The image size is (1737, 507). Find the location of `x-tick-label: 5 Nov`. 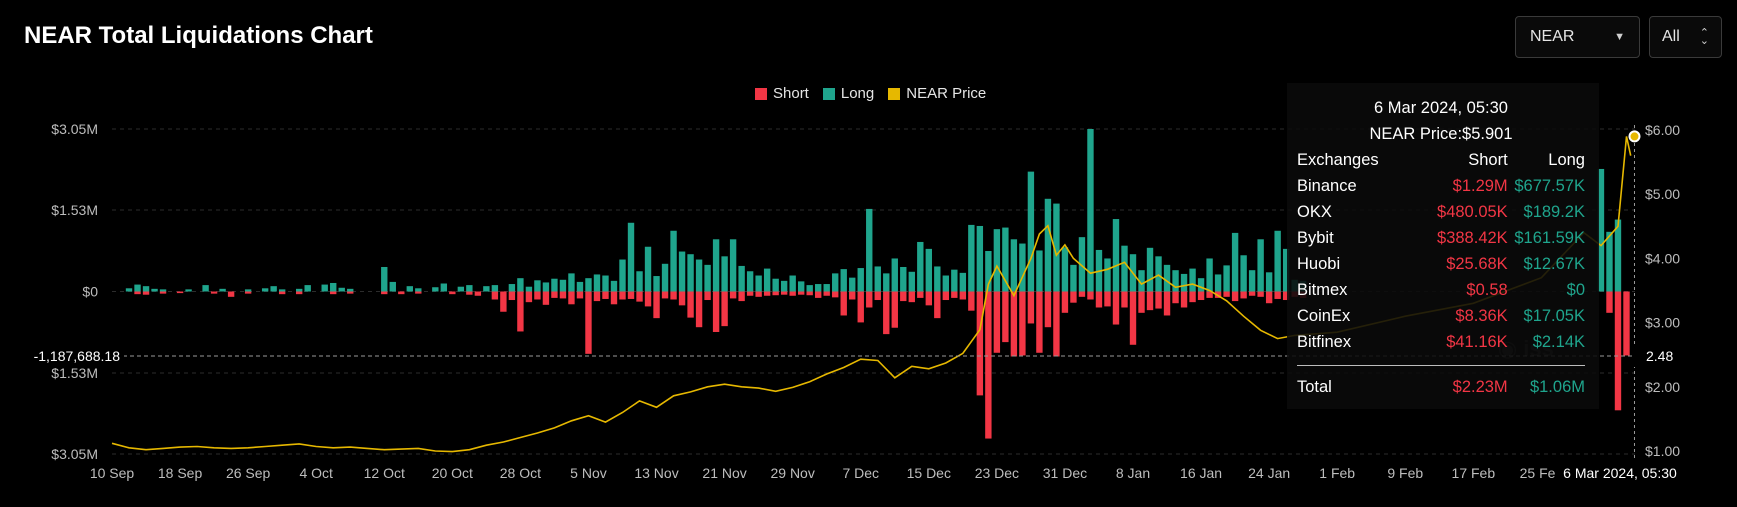

x-tick-label: 5 Nov is located at coordinates (588, 473).